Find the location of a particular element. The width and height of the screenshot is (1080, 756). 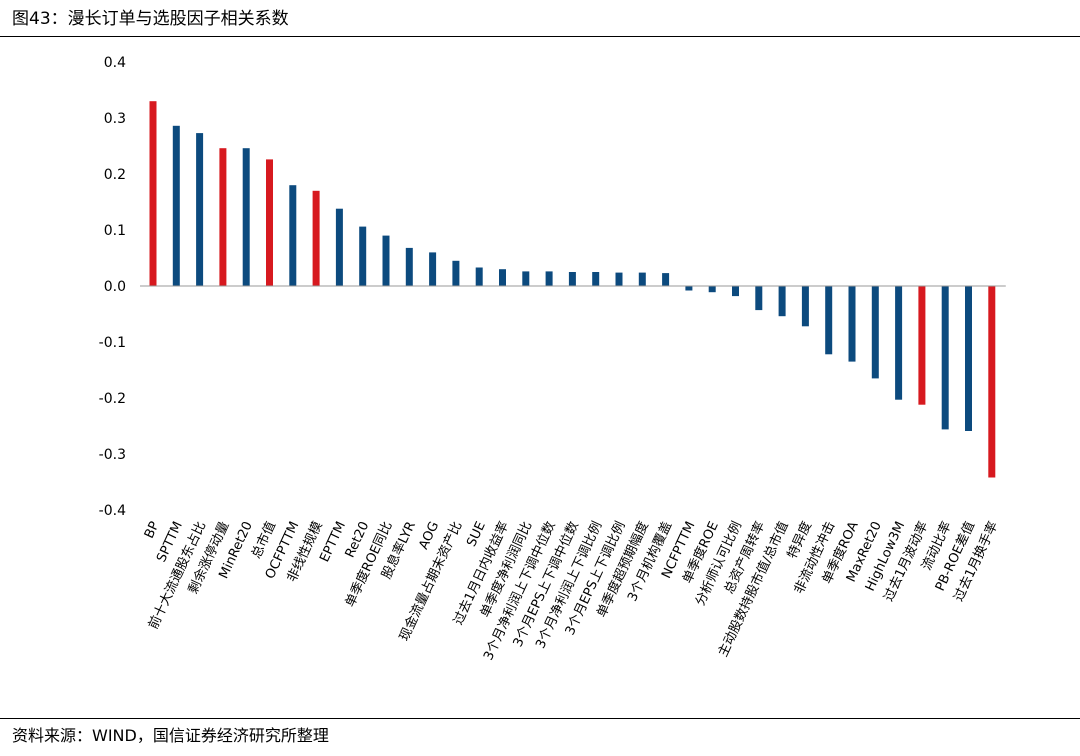

source-note: 资料来源：WIND，国信证券经济研究所整理 is located at coordinates (170, 735).